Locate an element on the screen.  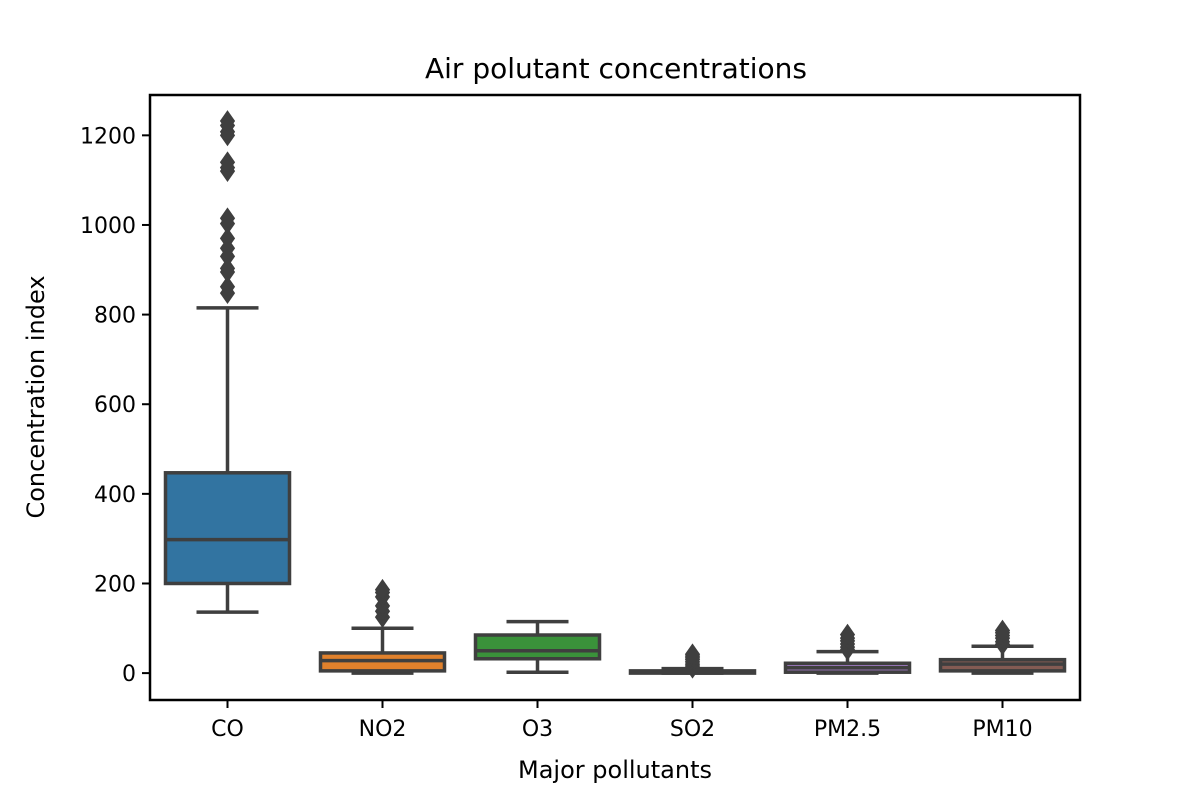
y-tick-label: 400 is located at coordinates (115, 495).